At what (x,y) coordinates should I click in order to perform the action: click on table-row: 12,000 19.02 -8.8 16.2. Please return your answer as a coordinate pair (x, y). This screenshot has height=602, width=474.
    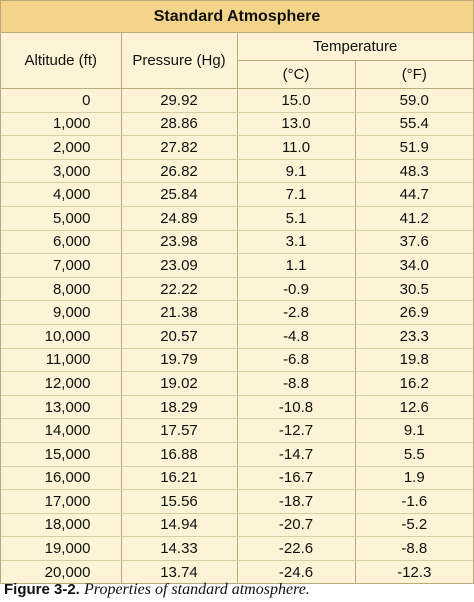
    Looking at the image, I should click on (237, 383).